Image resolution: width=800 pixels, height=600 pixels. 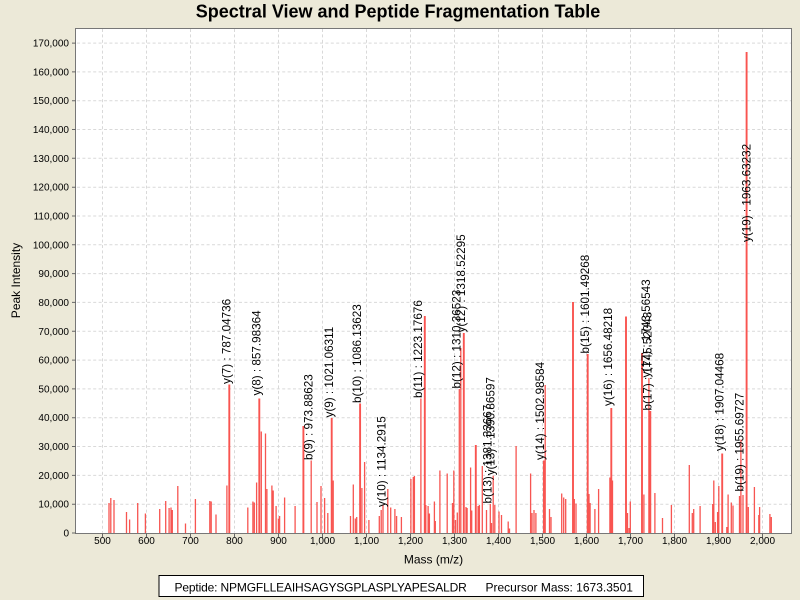 What do you see at coordinates (585, 304) in the screenshot?
I see `svg-text: b(15) : 1601.49268` at bounding box center [585, 304].